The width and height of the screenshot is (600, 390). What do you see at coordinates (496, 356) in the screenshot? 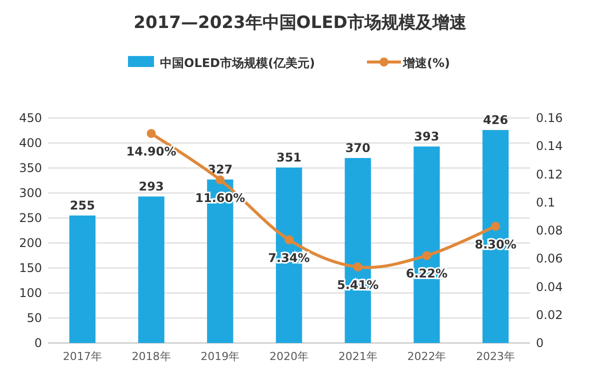
I see `x-tick-label: 2023年` at bounding box center [496, 356].